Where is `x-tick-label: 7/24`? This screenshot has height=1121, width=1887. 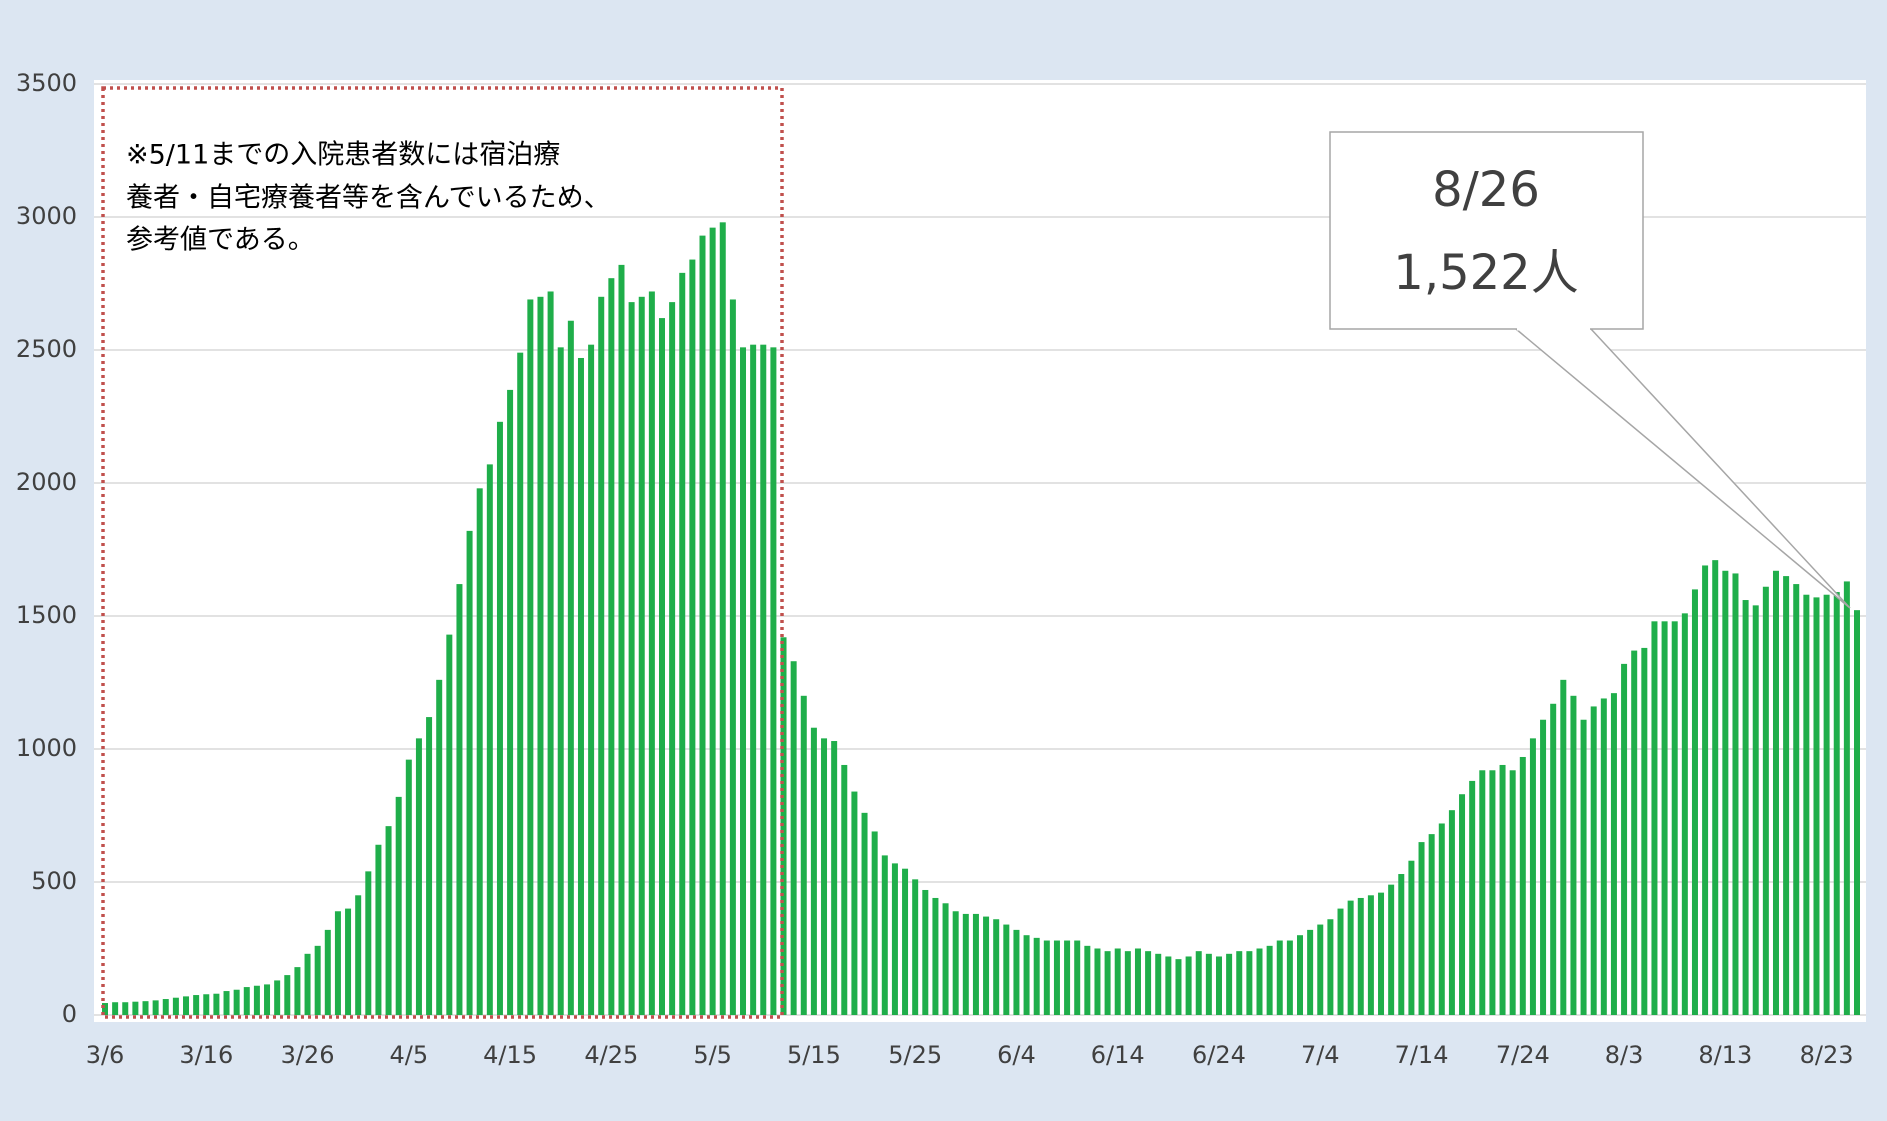 x-tick-label: 7/24 is located at coordinates (1523, 1055).